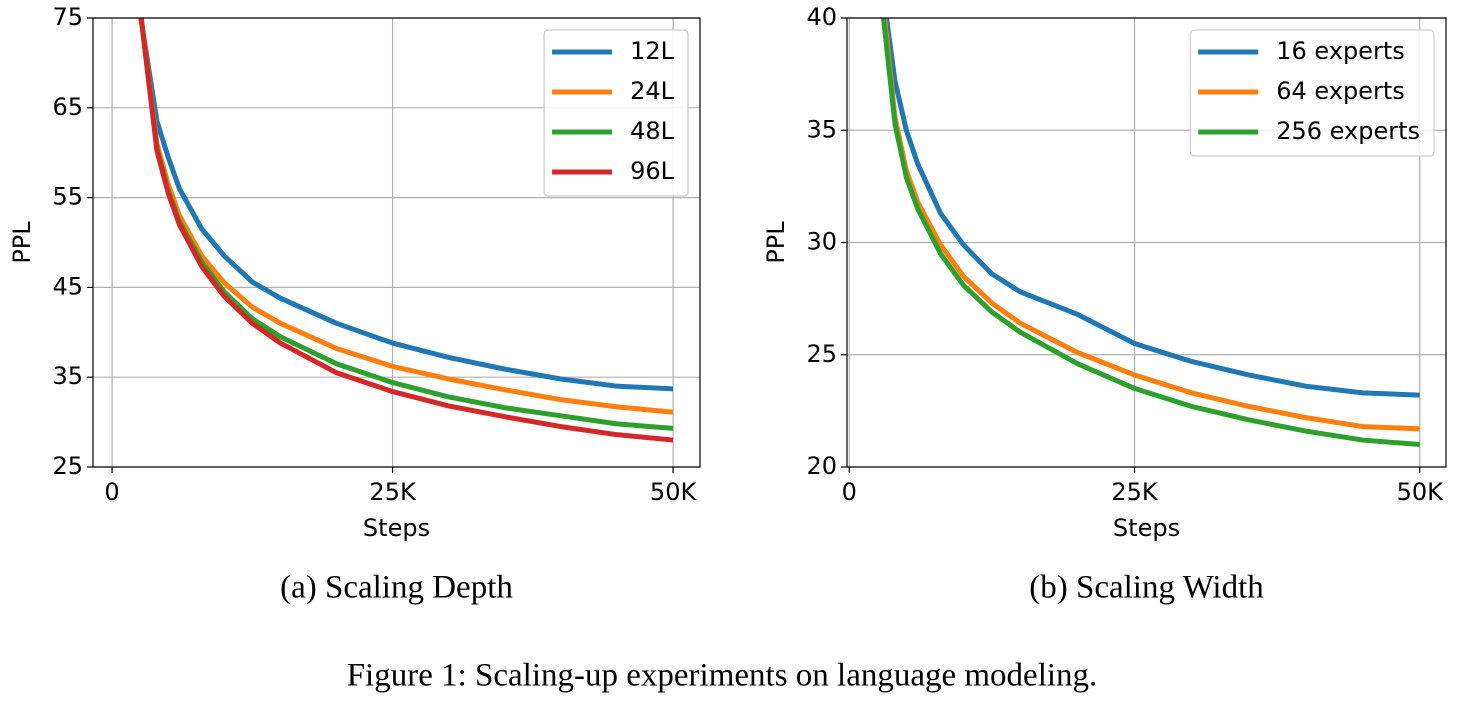 Image resolution: width=1463 pixels, height=706 pixels. Describe the element at coordinates (652, 51) in the screenshot. I see `legend-label: 12L` at that location.